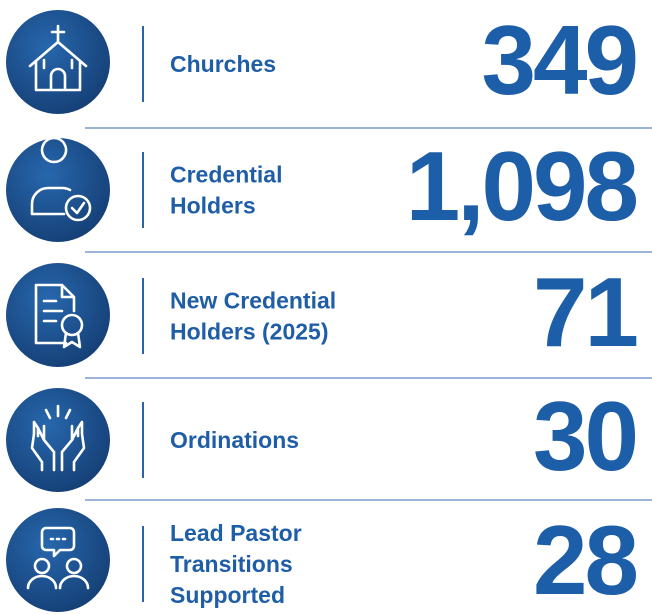 The width and height of the screenshot is (652, 614). I want to click on hands-icon, so click(58, 440).